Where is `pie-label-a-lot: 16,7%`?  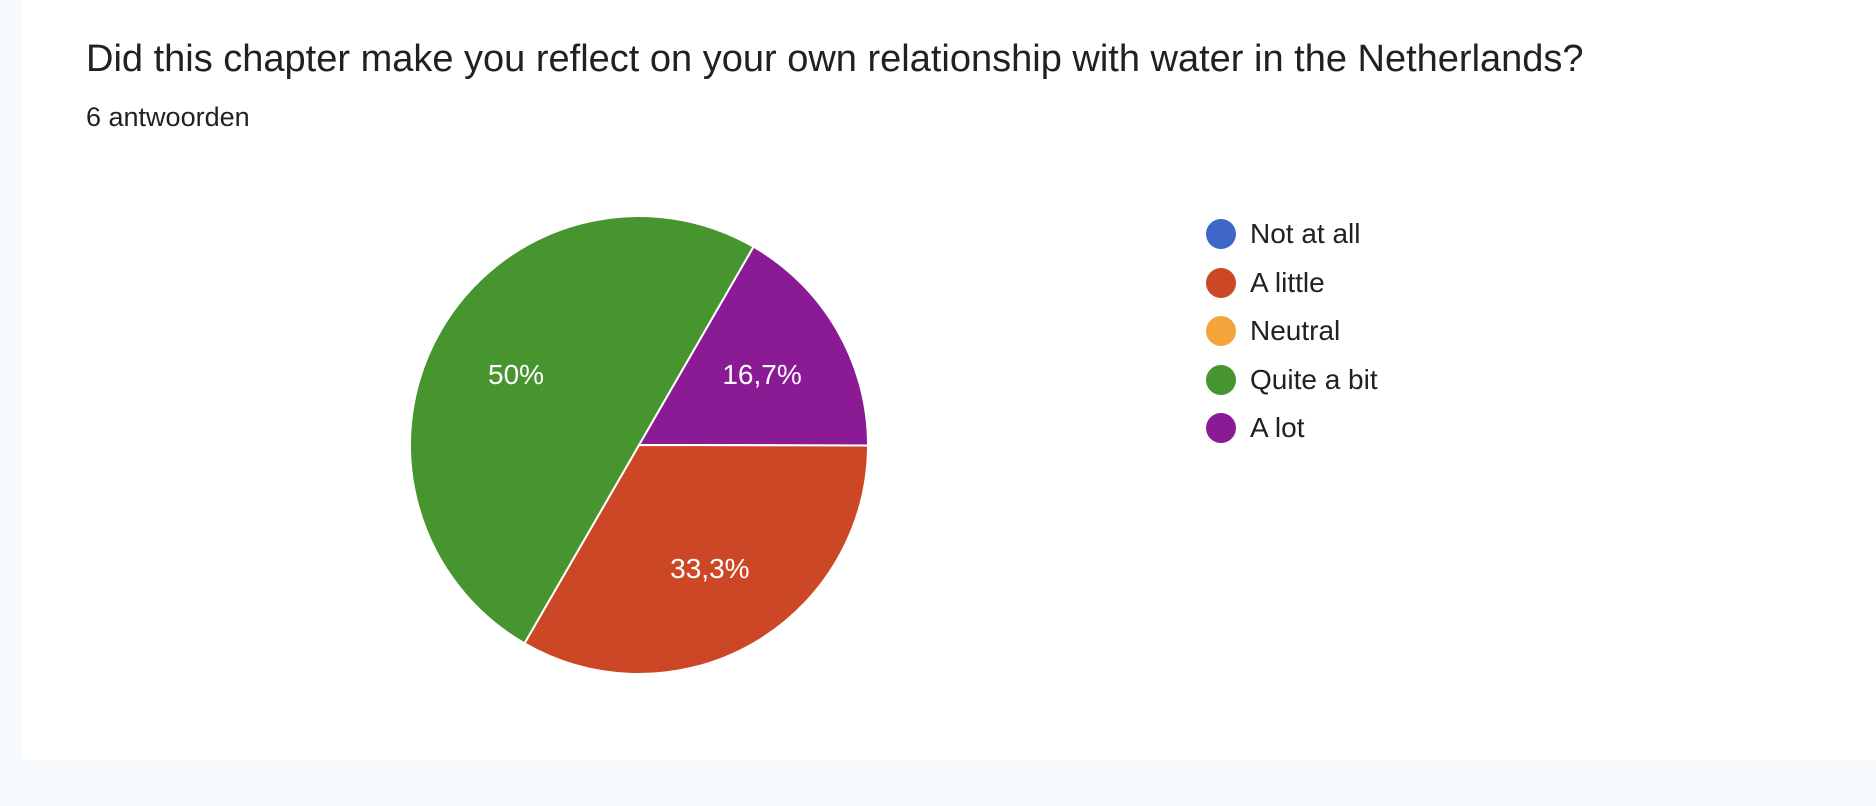
pie-label-a-lot: 16,7% is located at coordinates (761, 374).